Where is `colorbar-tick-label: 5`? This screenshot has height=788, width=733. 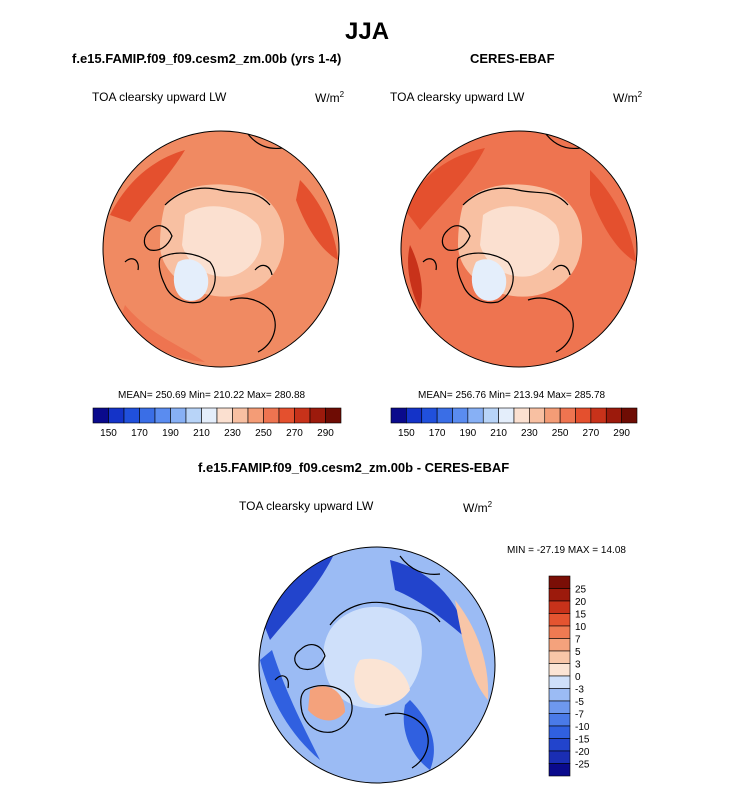 colorbar-tick-label: 5 is located at coordinates (578, 652).